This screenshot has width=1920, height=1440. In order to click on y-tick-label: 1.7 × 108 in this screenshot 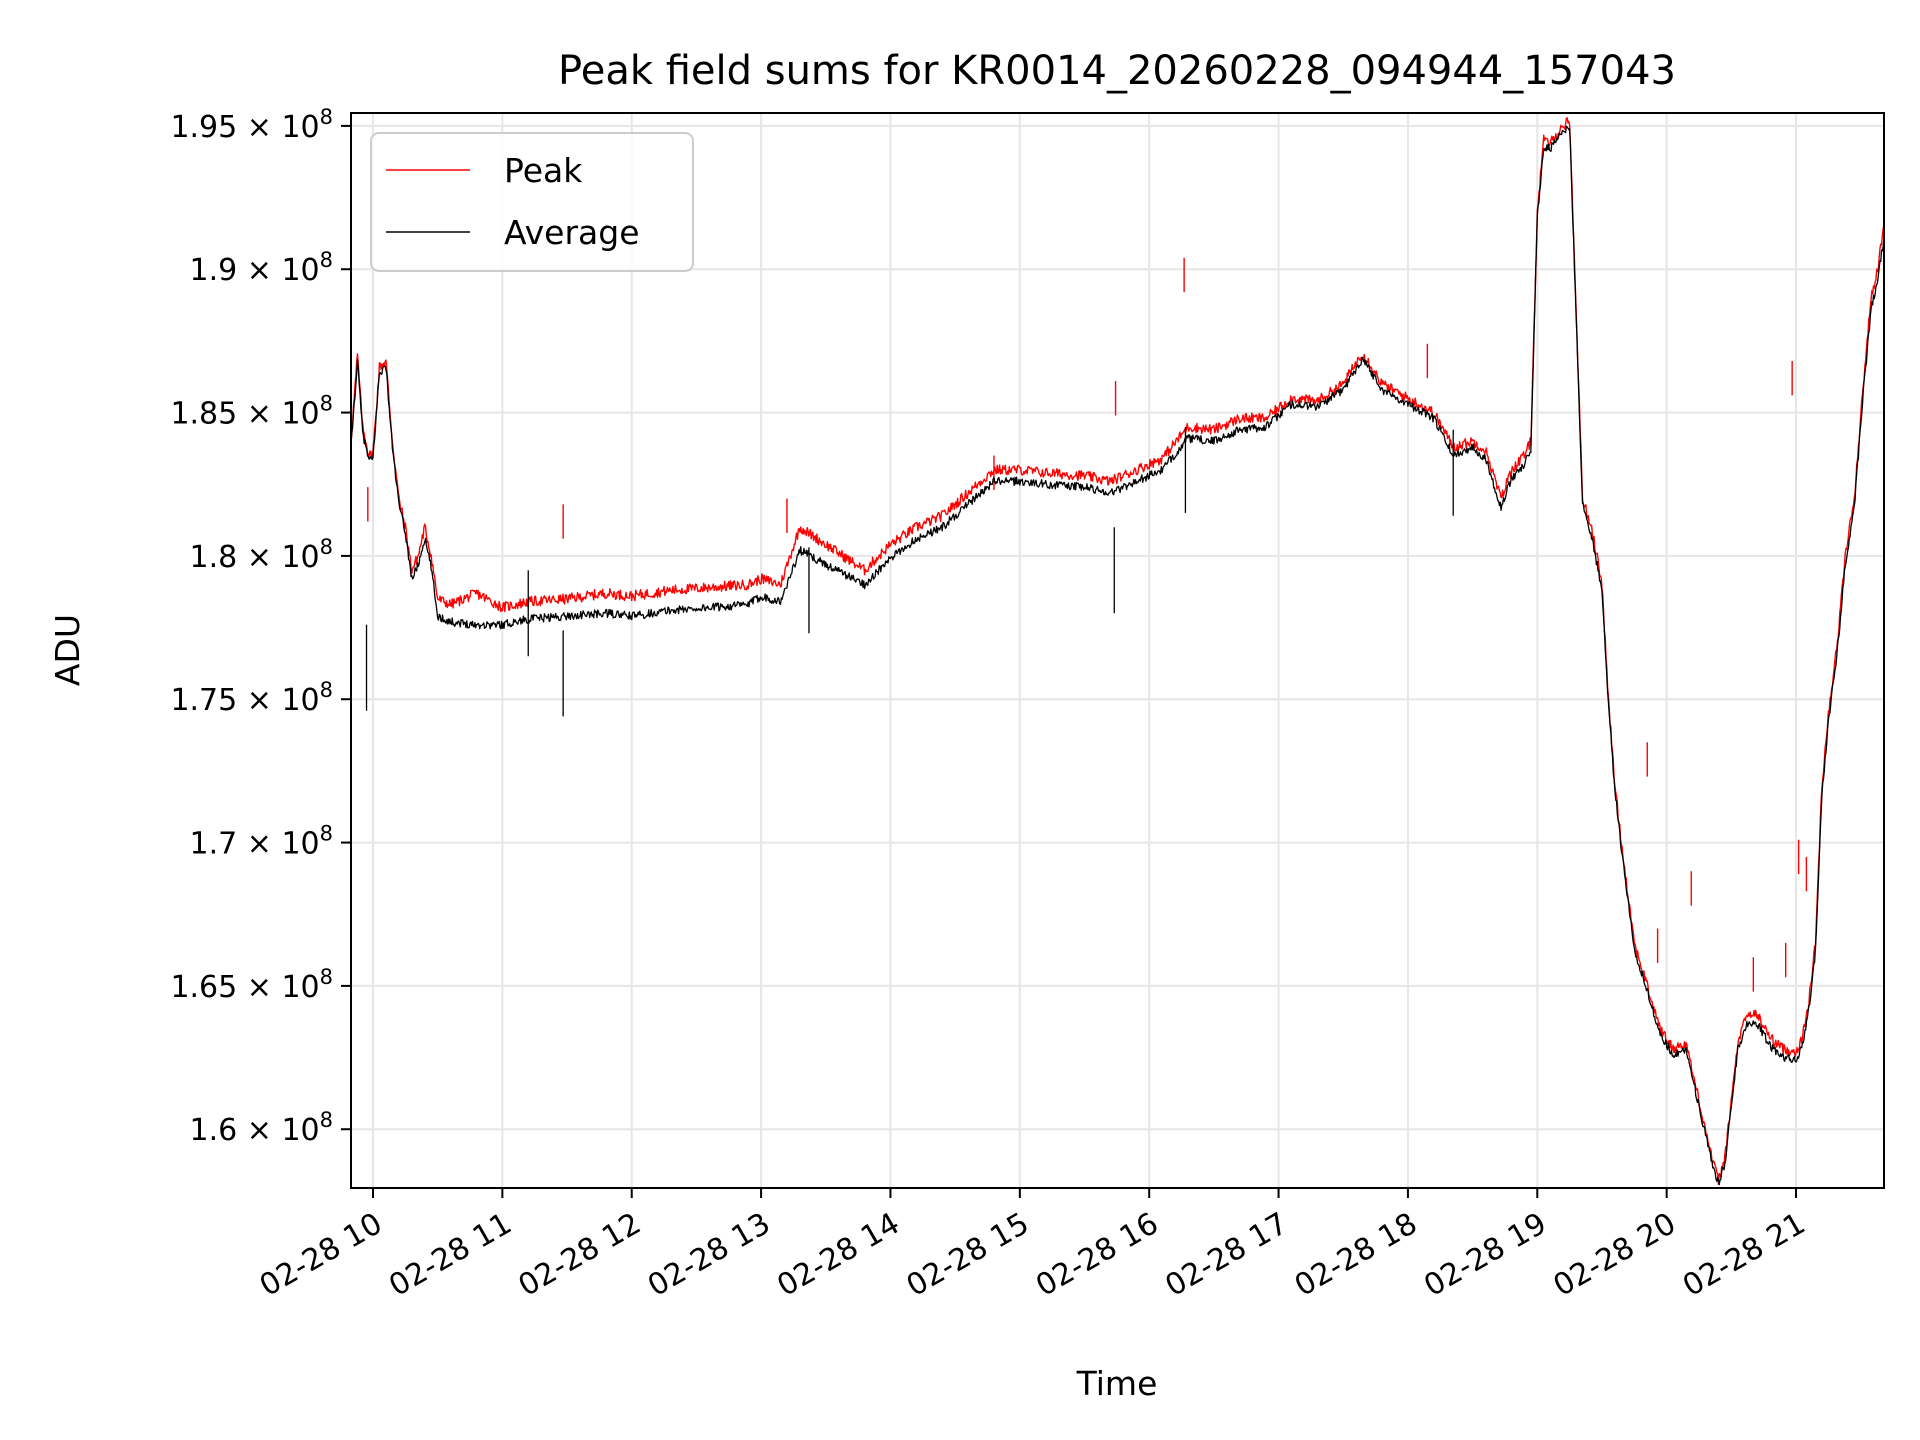, I will do `click(261, 842)`.